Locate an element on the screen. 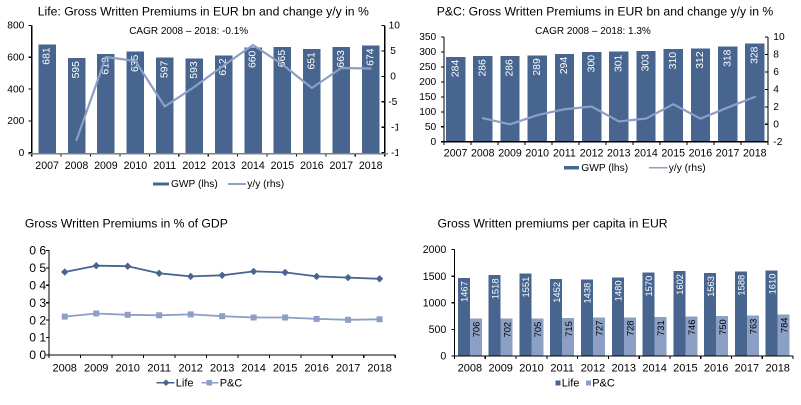 Image resolution: width=801 pixels, height=405 pixels. svg-text: 1000 is located at coordinates (435, 303).